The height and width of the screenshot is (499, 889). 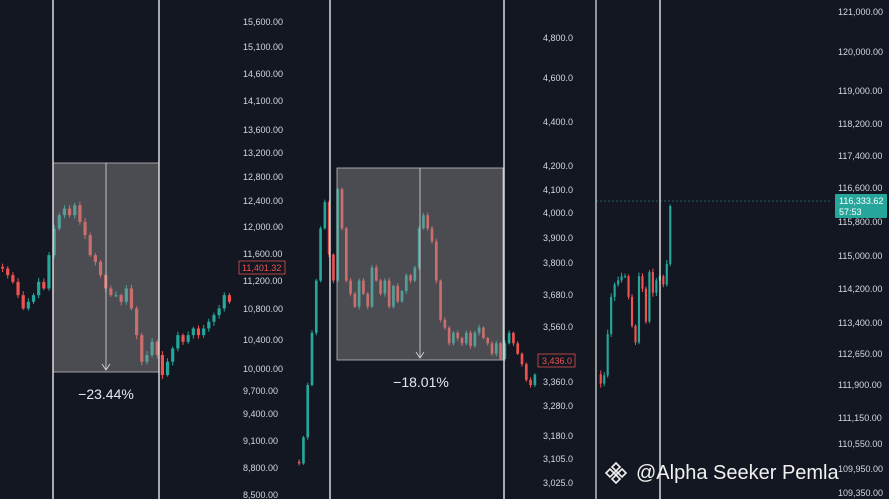 What do you see at coordinates (616, 473) in the screenshot?
I see `binance-diamond-icon` at bounding box center [616, 473].